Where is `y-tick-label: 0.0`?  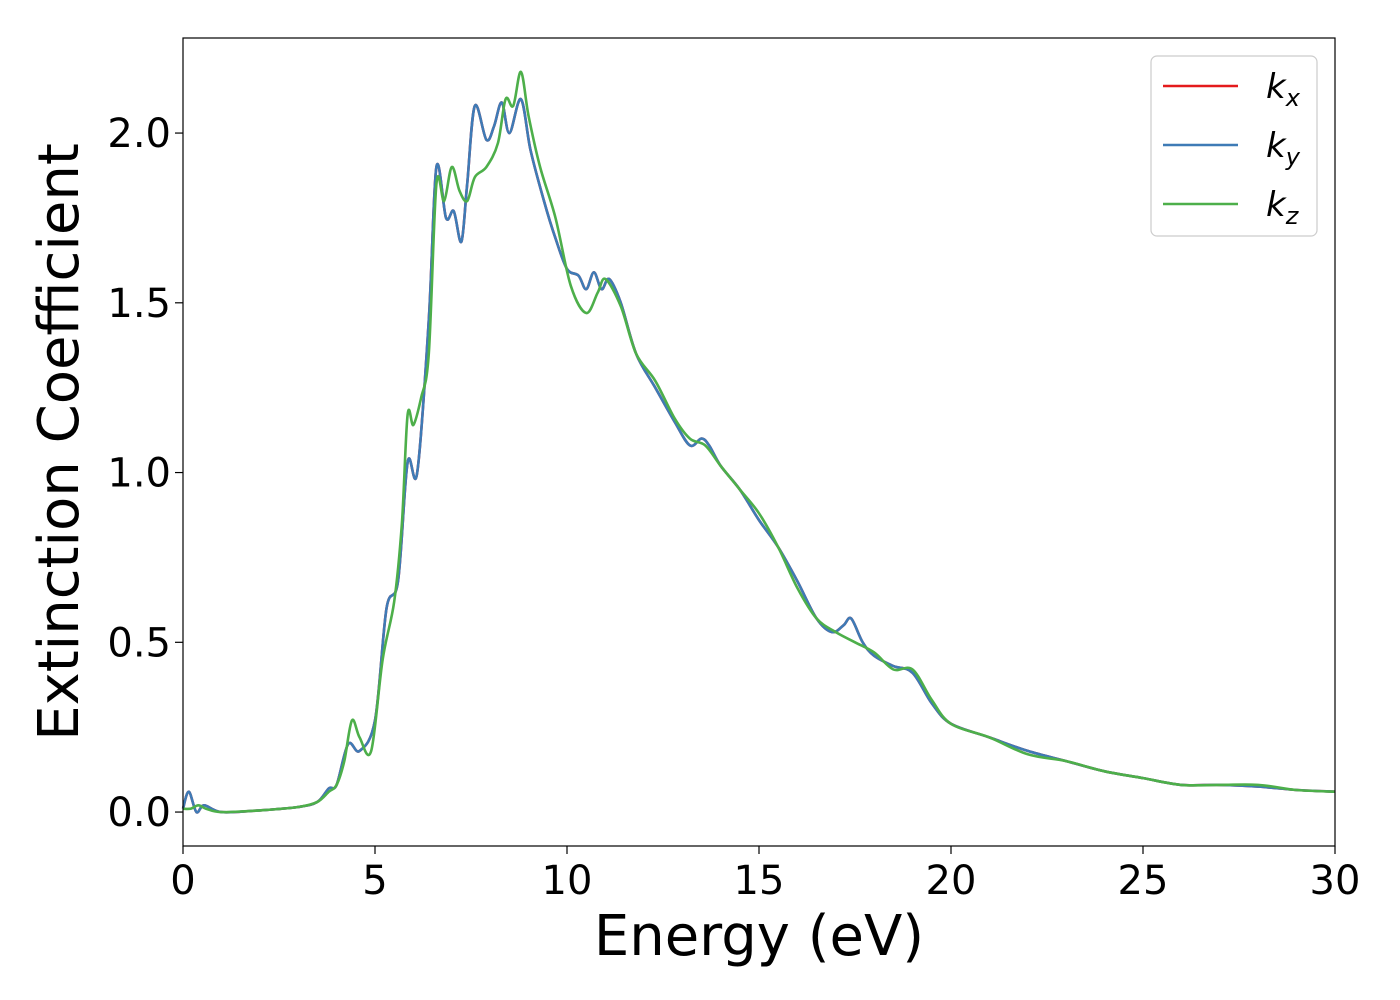 y-tick-label: 0.0 is located at coordinates (139, 813).